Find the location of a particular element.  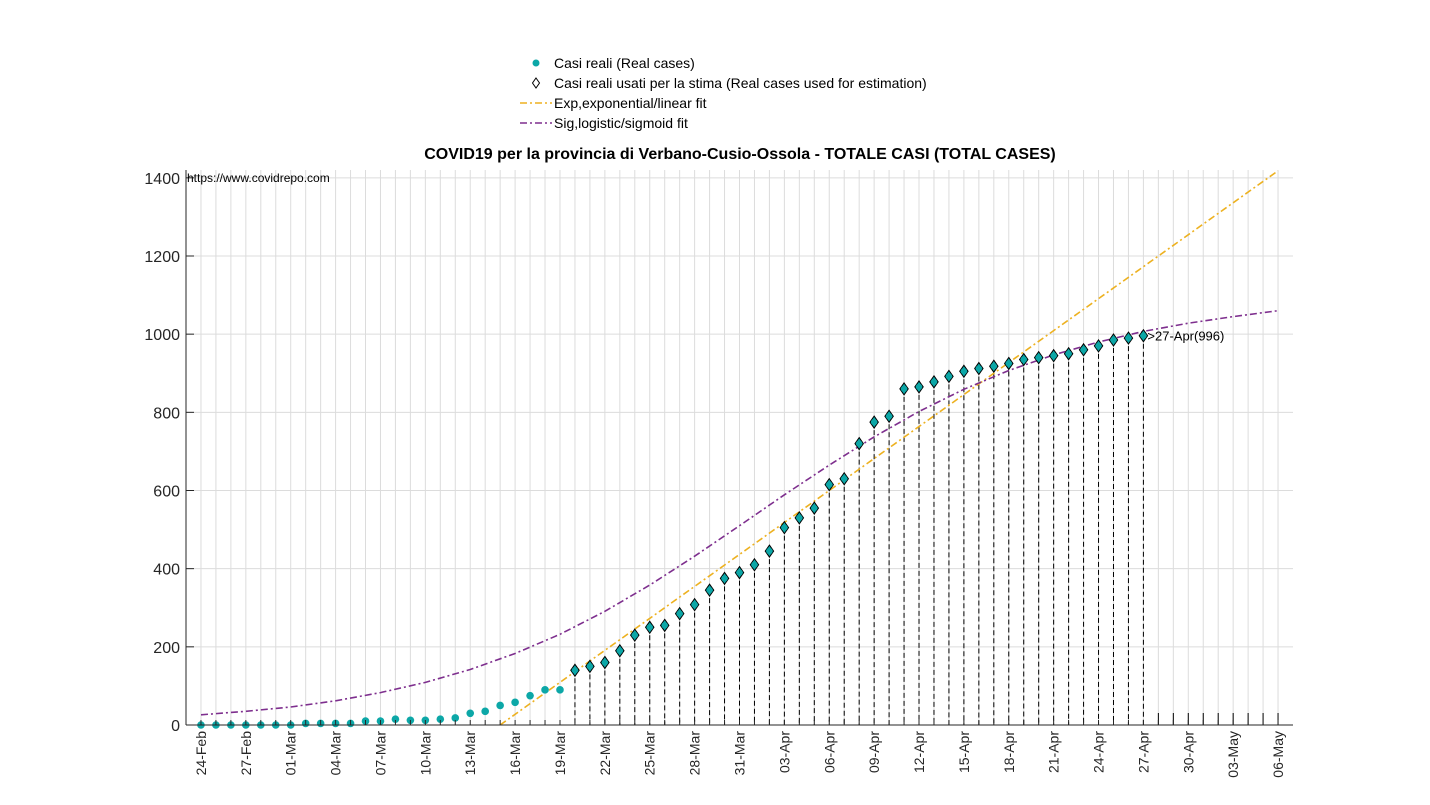

y-tick-label: 200 is located at coordinates (166, 648).